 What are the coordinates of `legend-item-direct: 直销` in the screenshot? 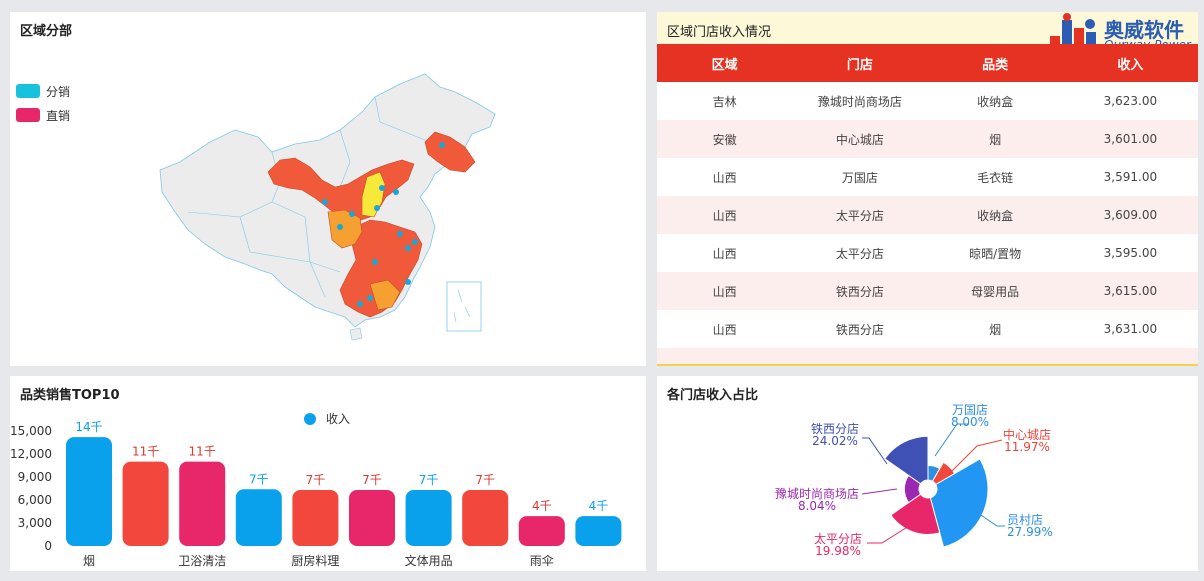 It's located at (43, 115).